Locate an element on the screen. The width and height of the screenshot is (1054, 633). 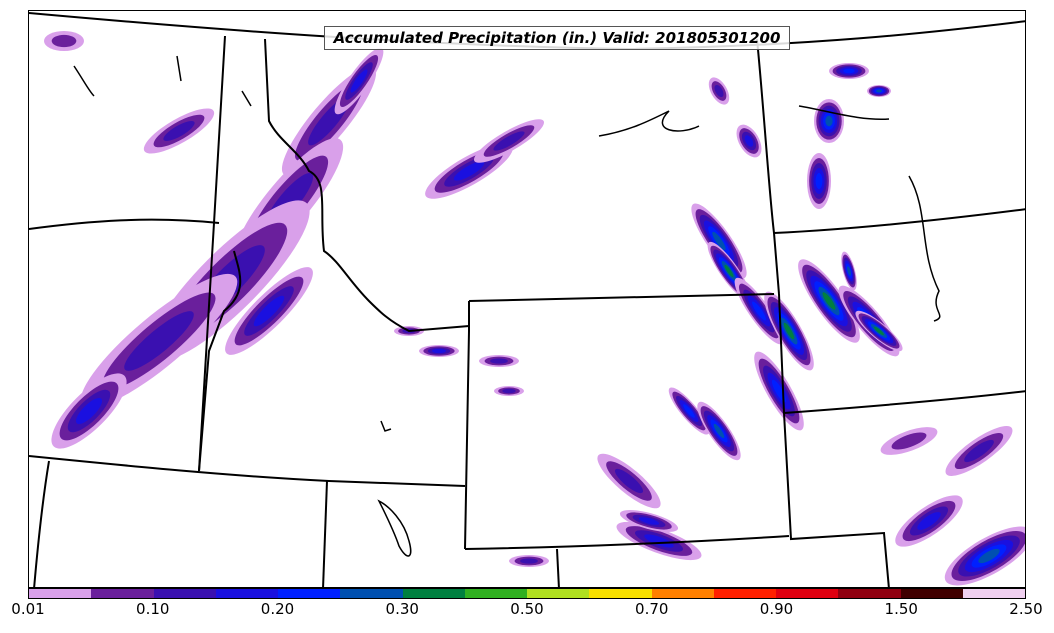
state-line-ca-nv is located at coordinates (41, 523).